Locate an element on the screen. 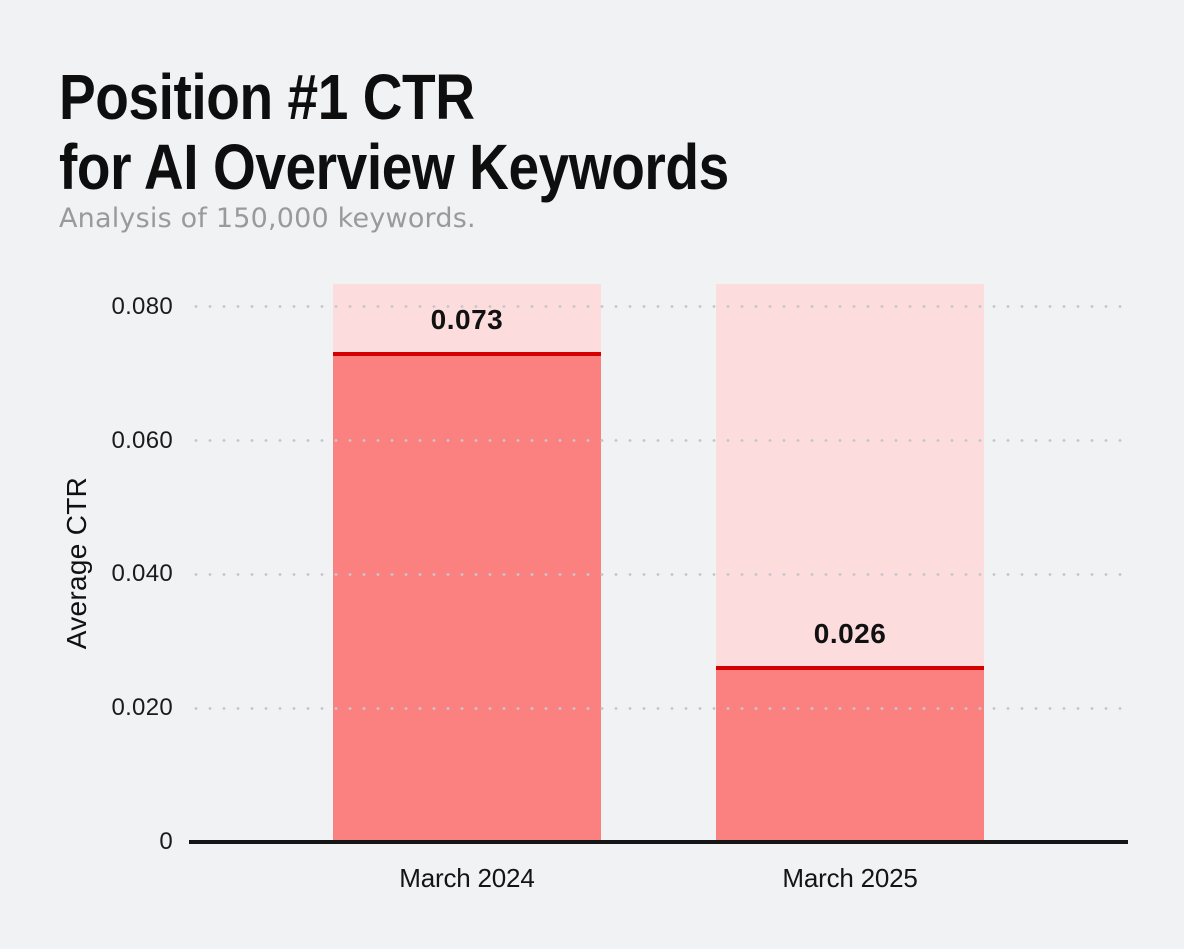 The width and height of the screenshot is (1184, 949). x-tick-label: March 2024 is located at coordinates (467, 878).